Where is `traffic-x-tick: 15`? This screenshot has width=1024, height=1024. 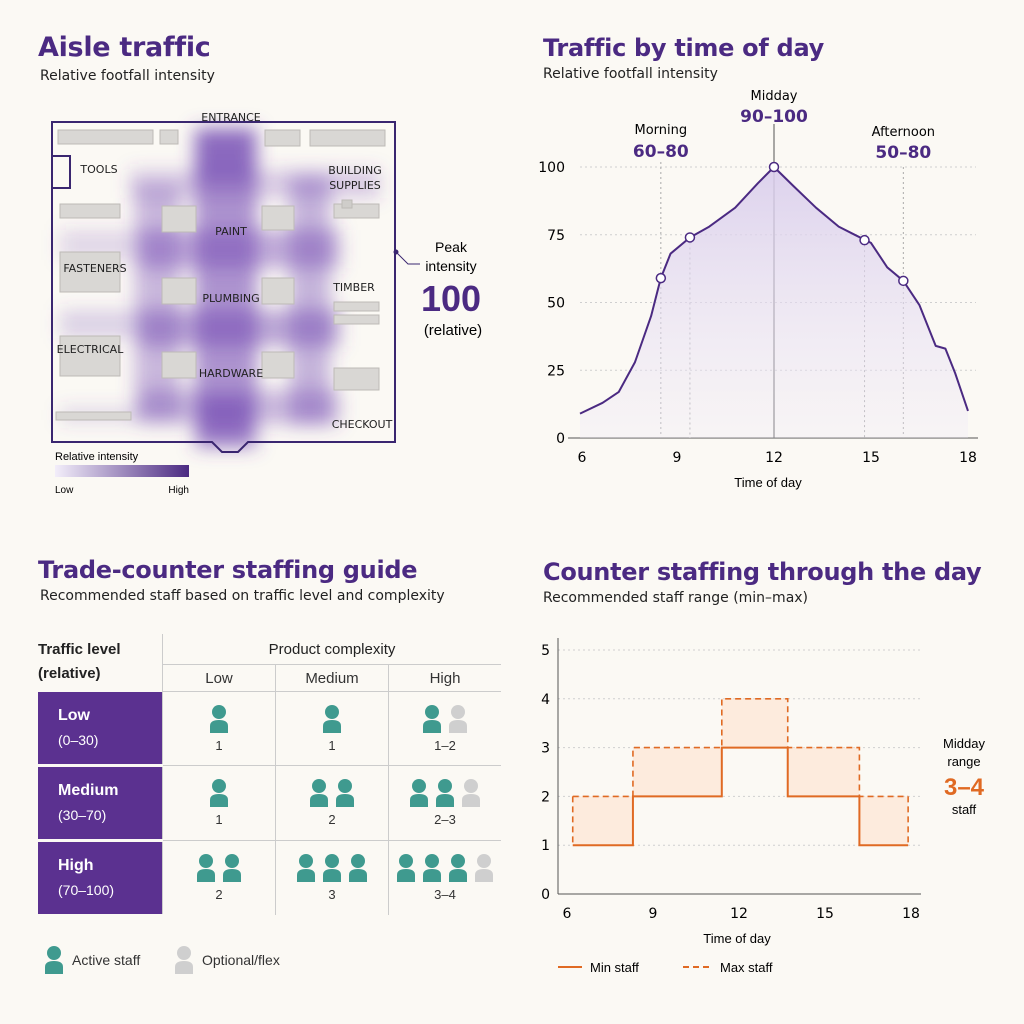 traffic-x-tick: 15 is located at coordinates (871, 458).